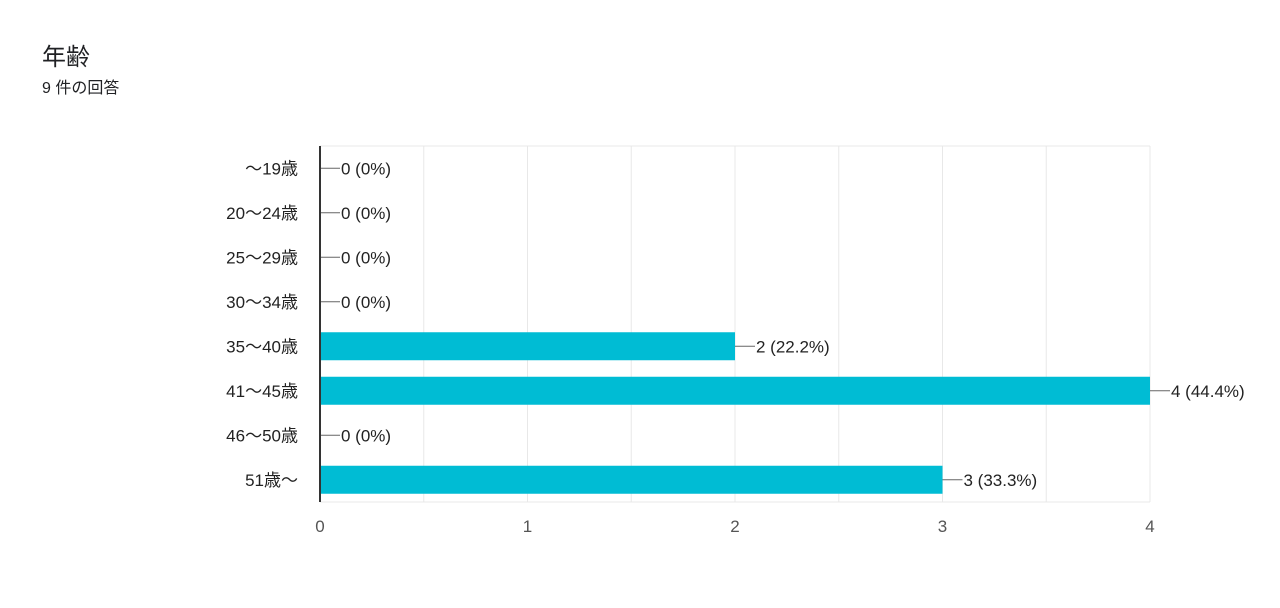 The width and height of the screenshot is (1280, 608). Describe the element at coordinates (1208, 391) in the screenshot. I see `data-label: 4 (44.4%)` at that location.